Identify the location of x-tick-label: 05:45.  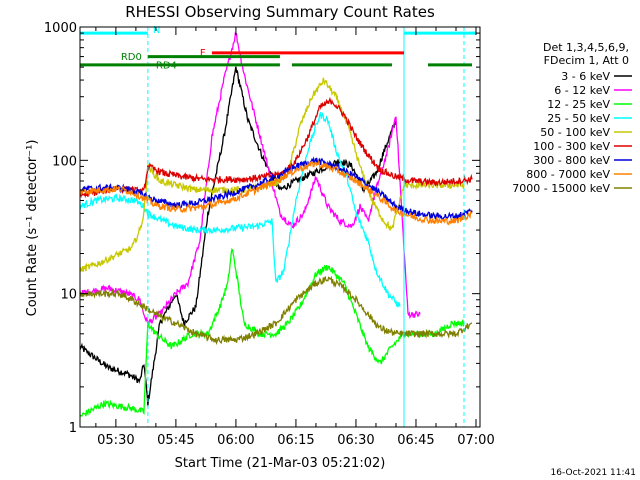
(175, 440).